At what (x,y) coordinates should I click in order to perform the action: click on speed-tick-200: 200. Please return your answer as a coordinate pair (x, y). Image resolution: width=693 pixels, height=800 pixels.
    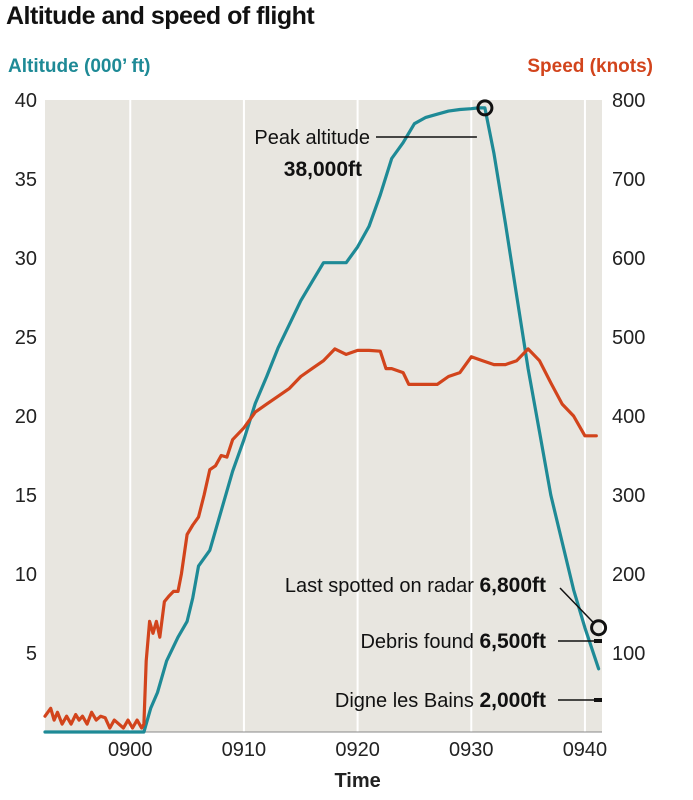
    Looking at the image, I should click on (628, 575).